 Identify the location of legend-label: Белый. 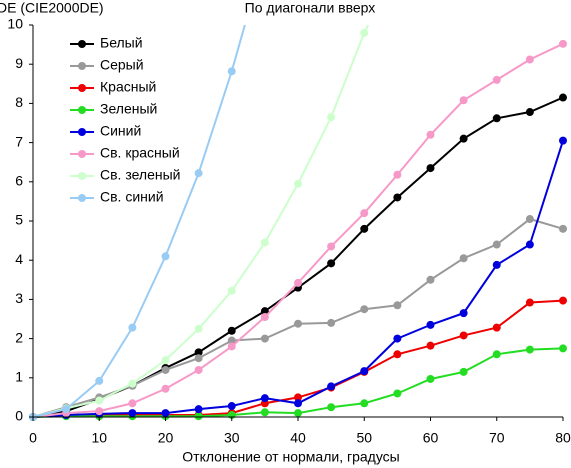
(121, 43).